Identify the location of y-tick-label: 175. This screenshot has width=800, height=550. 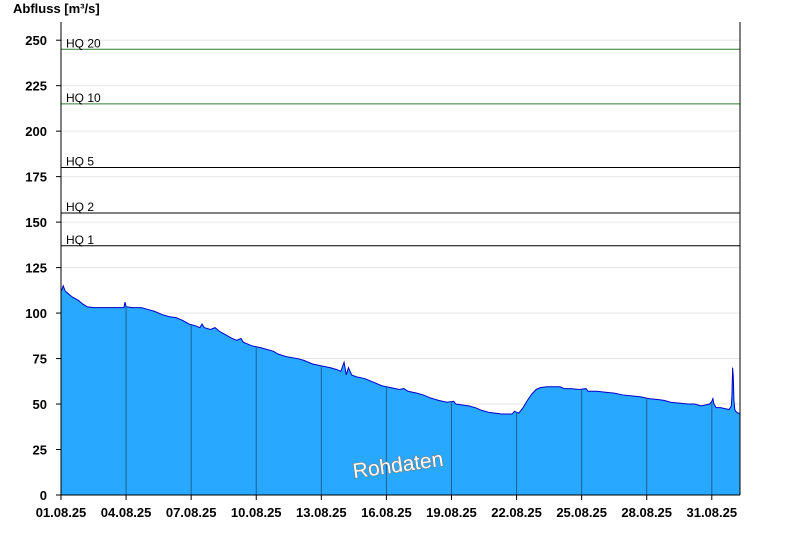
(36, 177).